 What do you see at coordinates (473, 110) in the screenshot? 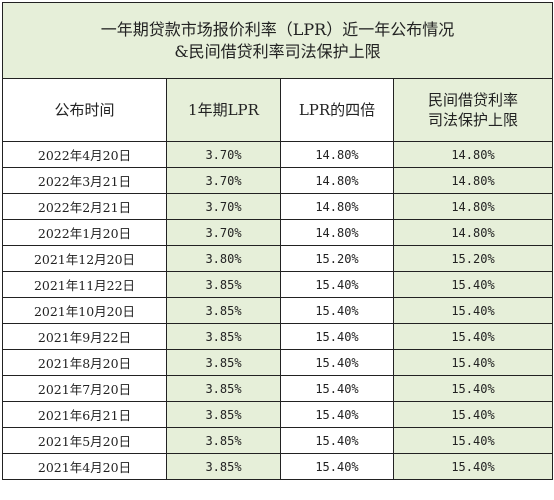
I see `header-cap: 民间借贷利率 司法保护上限` at bounding box center [473, 110].